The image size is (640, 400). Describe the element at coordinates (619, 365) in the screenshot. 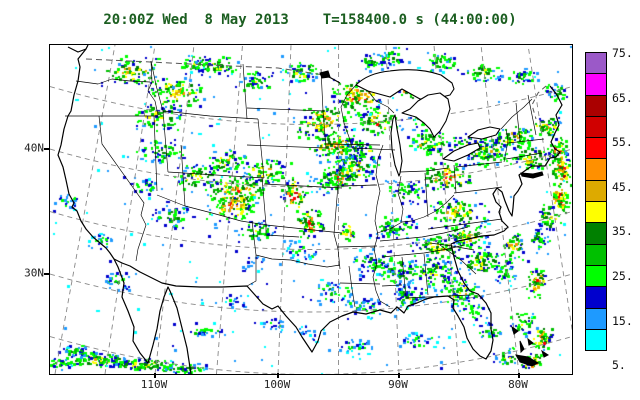

I see `colorbar-label: 5.` at that location.